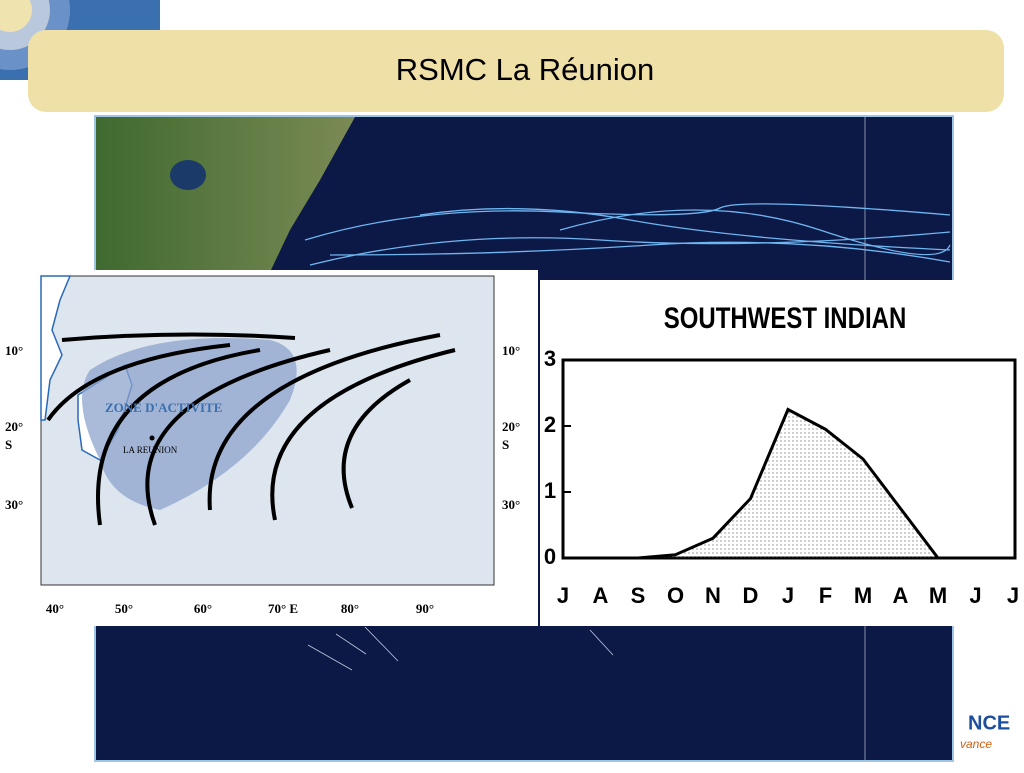 The image size is (1024, 773). I want to click on lon-label: 60°, so click(203, 608).